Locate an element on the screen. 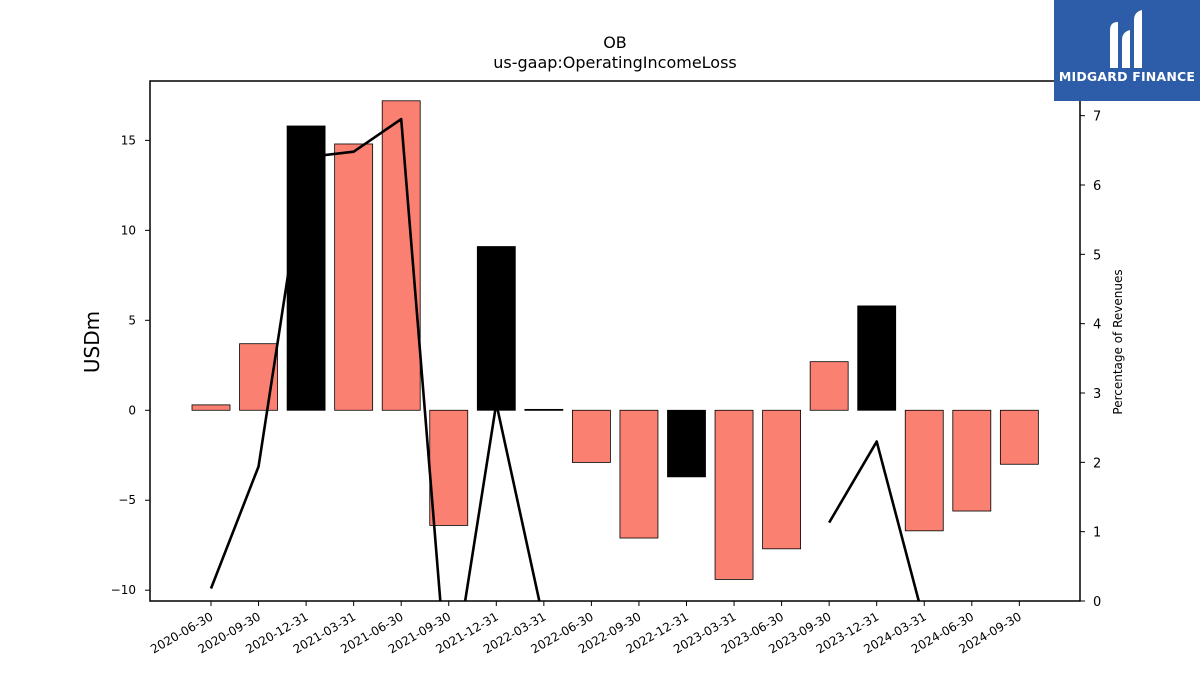 This screenshot has width=1200, height=675. y2-tick-label: 2 is located at coordinates (1097, 463).